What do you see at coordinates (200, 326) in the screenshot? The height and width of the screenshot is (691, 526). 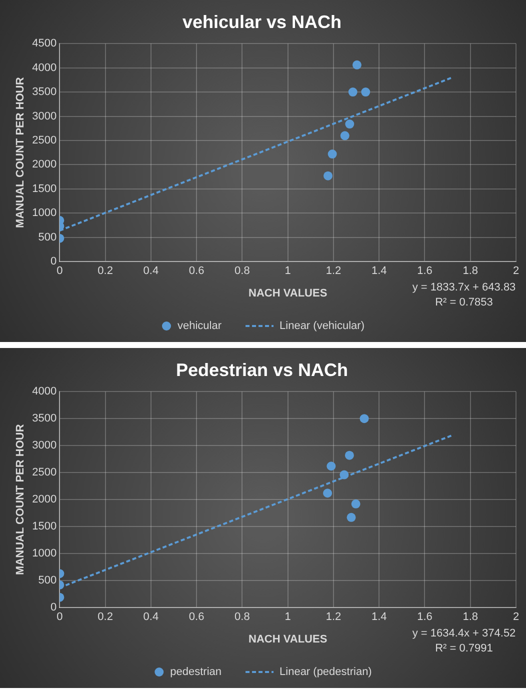 I see `legend-label: vehicular` at bounding box center [200, 326].